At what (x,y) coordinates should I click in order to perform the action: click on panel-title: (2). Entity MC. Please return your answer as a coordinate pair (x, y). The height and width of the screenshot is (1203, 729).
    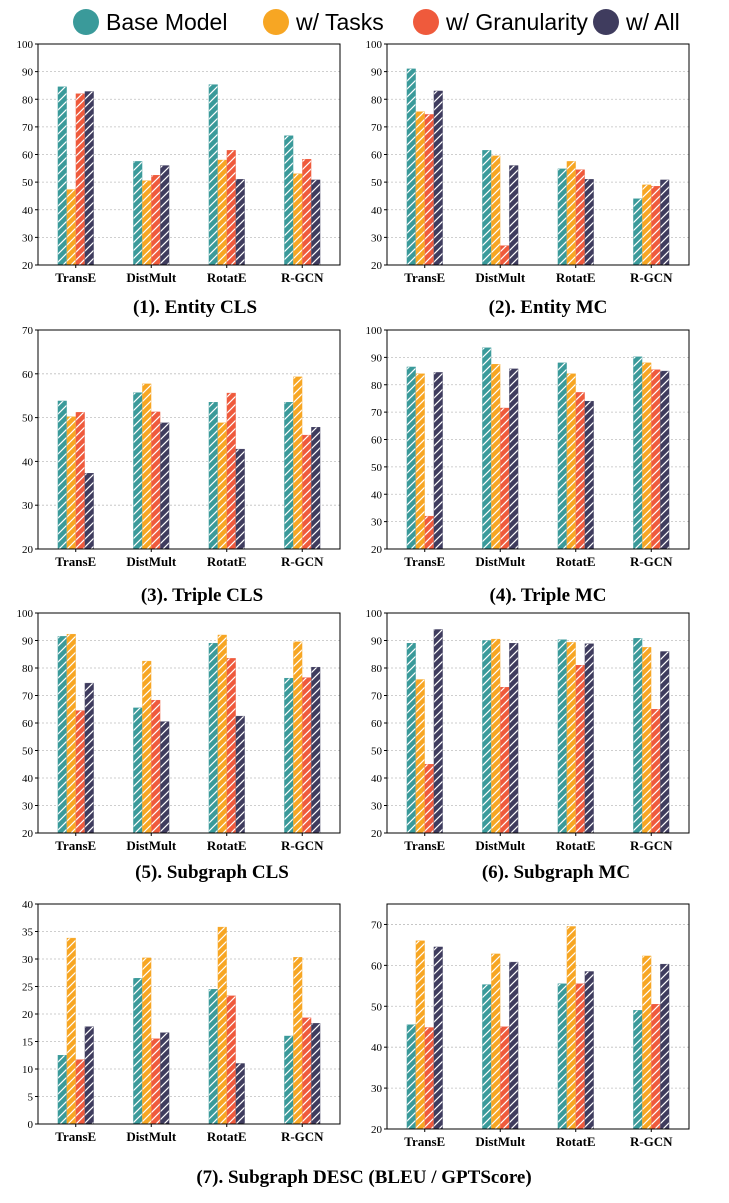
    Looking at the image, I should click on (548, 307).